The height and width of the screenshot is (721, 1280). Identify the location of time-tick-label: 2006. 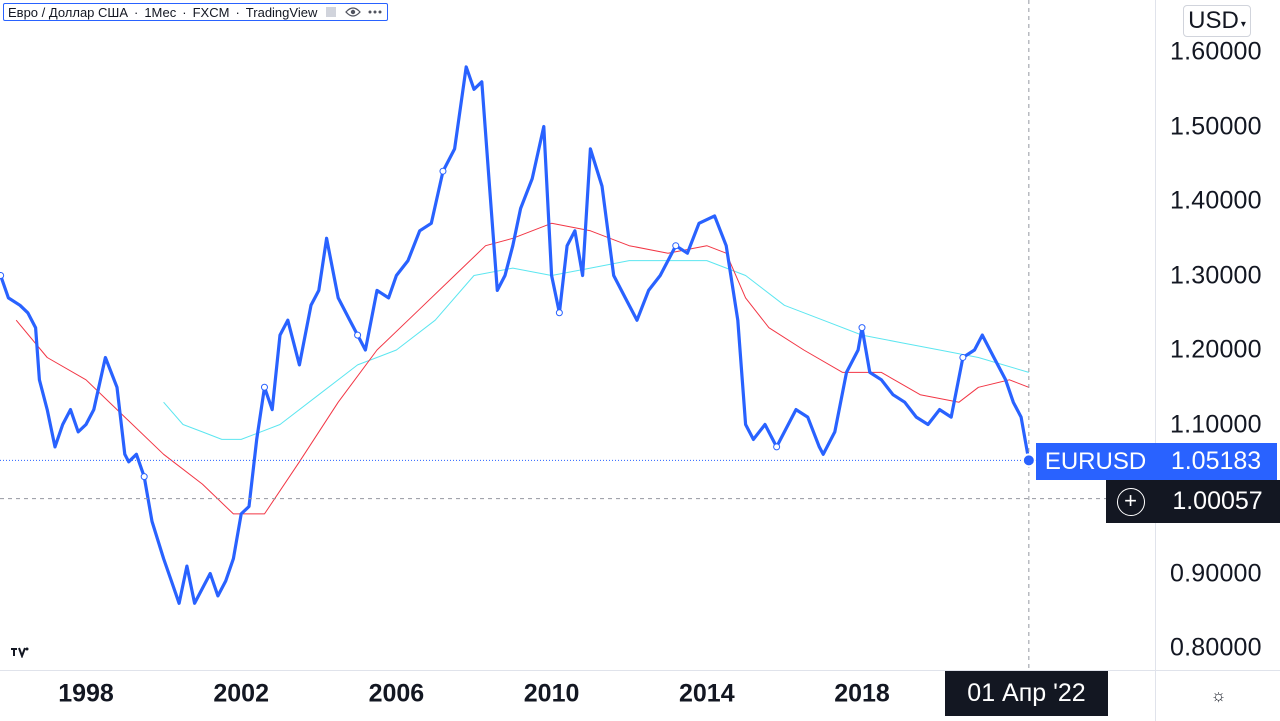
(396, 693).